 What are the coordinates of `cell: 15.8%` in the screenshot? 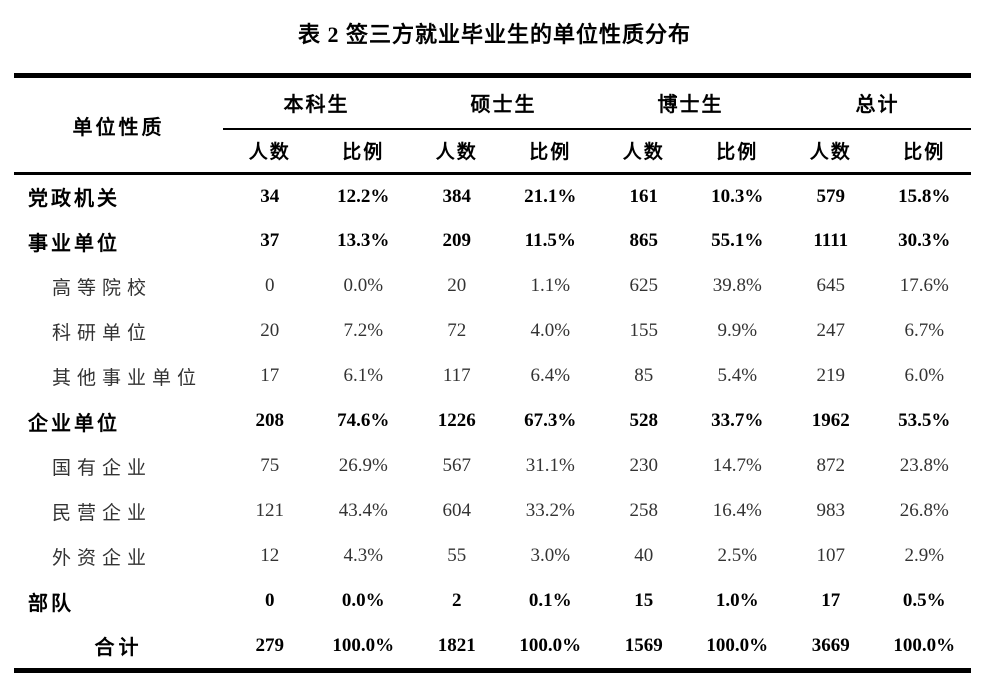 It's located at (924, 196).